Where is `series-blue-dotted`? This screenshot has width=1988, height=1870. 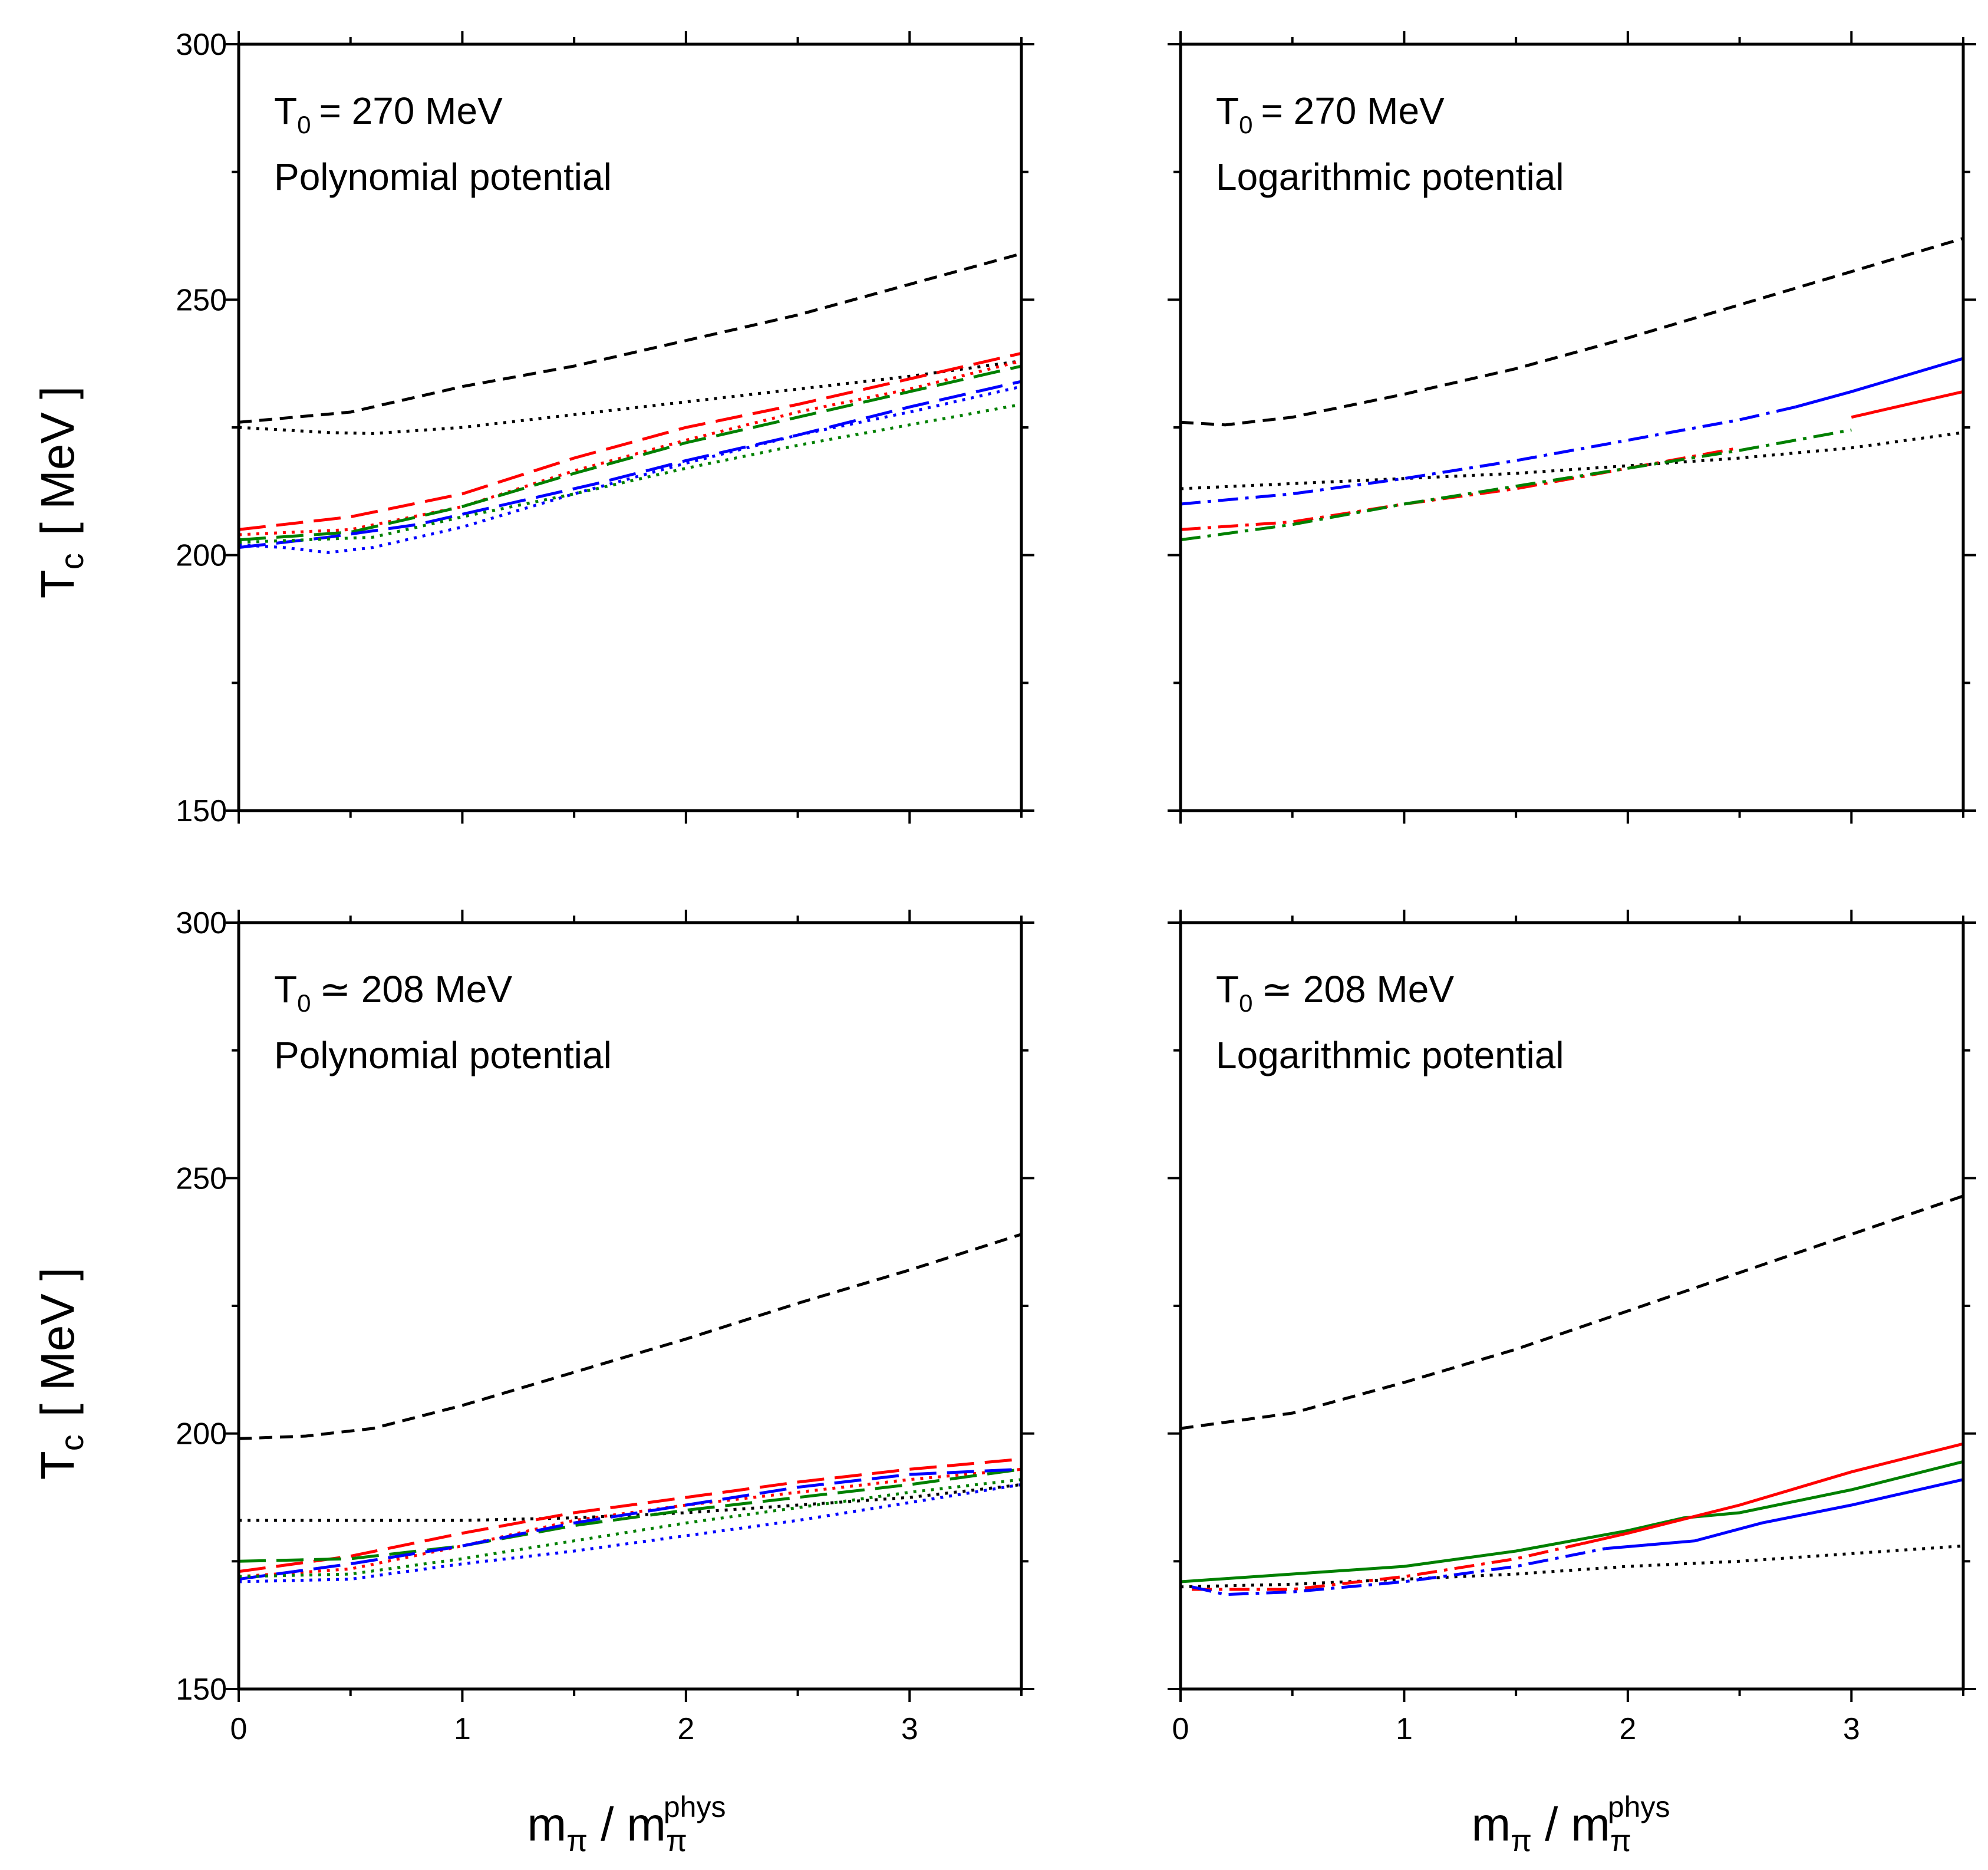
series-blue-dotted is located at coordinates (630, 469).